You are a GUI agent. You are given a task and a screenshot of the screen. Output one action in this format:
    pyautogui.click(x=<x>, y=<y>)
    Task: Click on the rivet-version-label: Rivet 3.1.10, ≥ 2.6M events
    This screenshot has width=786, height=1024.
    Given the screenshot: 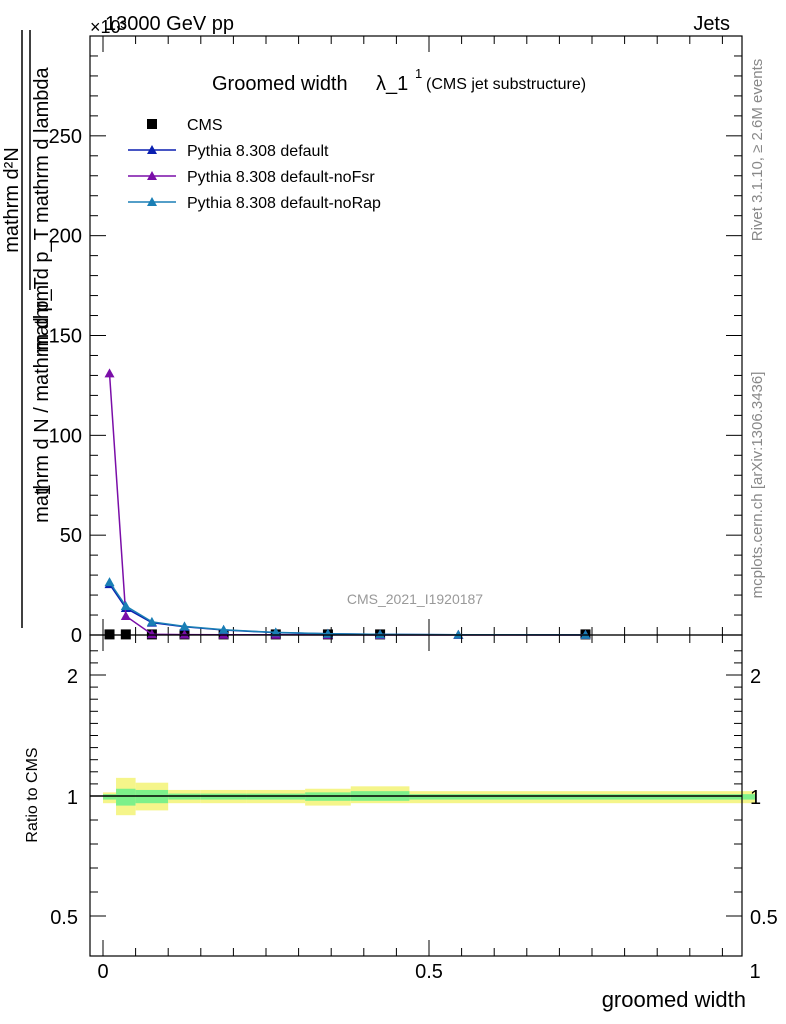 What is the action you would take?
    pyautogui.click(x=757, y=150)
    